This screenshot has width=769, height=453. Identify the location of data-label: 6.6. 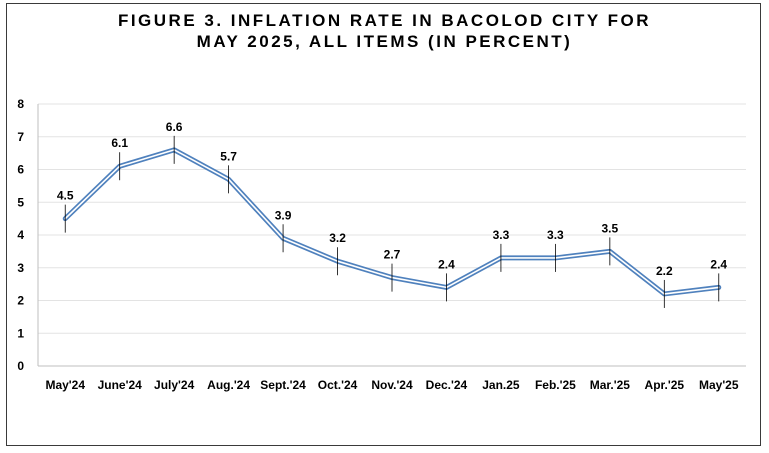
(174, 127).